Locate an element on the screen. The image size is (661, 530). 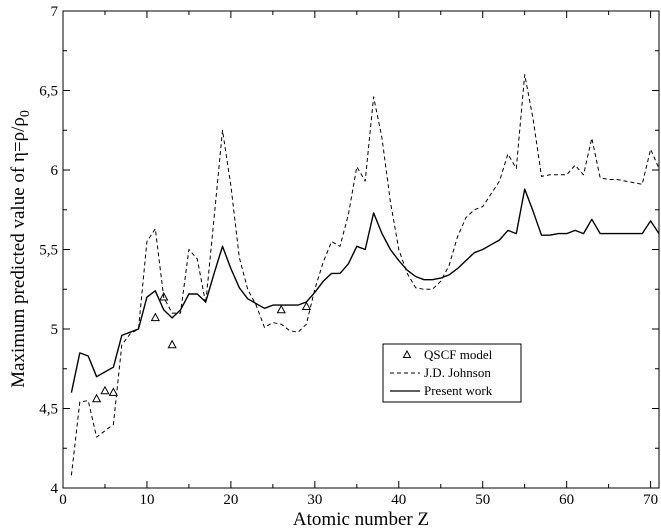
legend-entry-qscf: QSCF model is located at coordinates (447, 354).